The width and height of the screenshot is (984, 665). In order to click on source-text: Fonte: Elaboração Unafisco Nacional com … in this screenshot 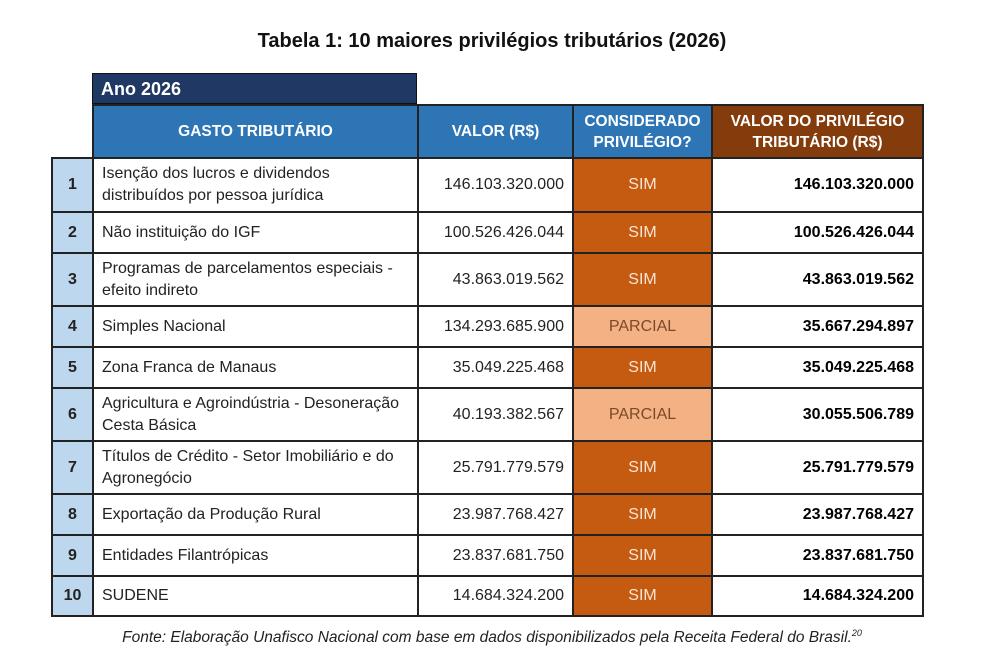, I will do `click(487, 638)`.